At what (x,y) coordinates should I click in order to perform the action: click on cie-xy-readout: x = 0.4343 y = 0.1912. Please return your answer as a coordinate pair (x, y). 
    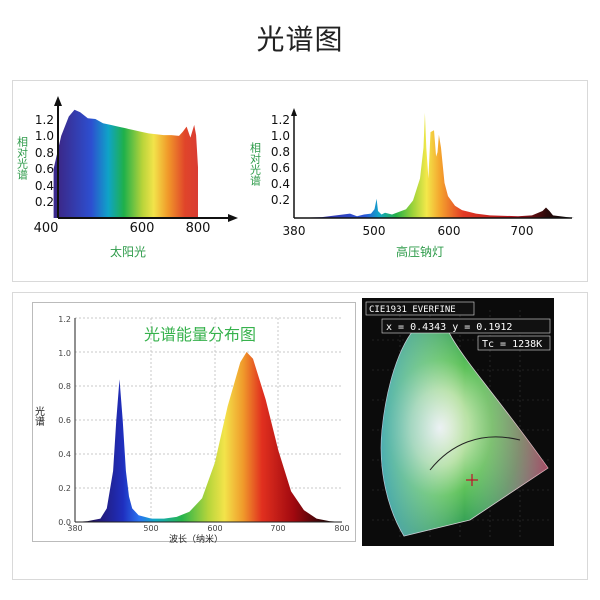
    Looking at the image, I should click on (449, 327).